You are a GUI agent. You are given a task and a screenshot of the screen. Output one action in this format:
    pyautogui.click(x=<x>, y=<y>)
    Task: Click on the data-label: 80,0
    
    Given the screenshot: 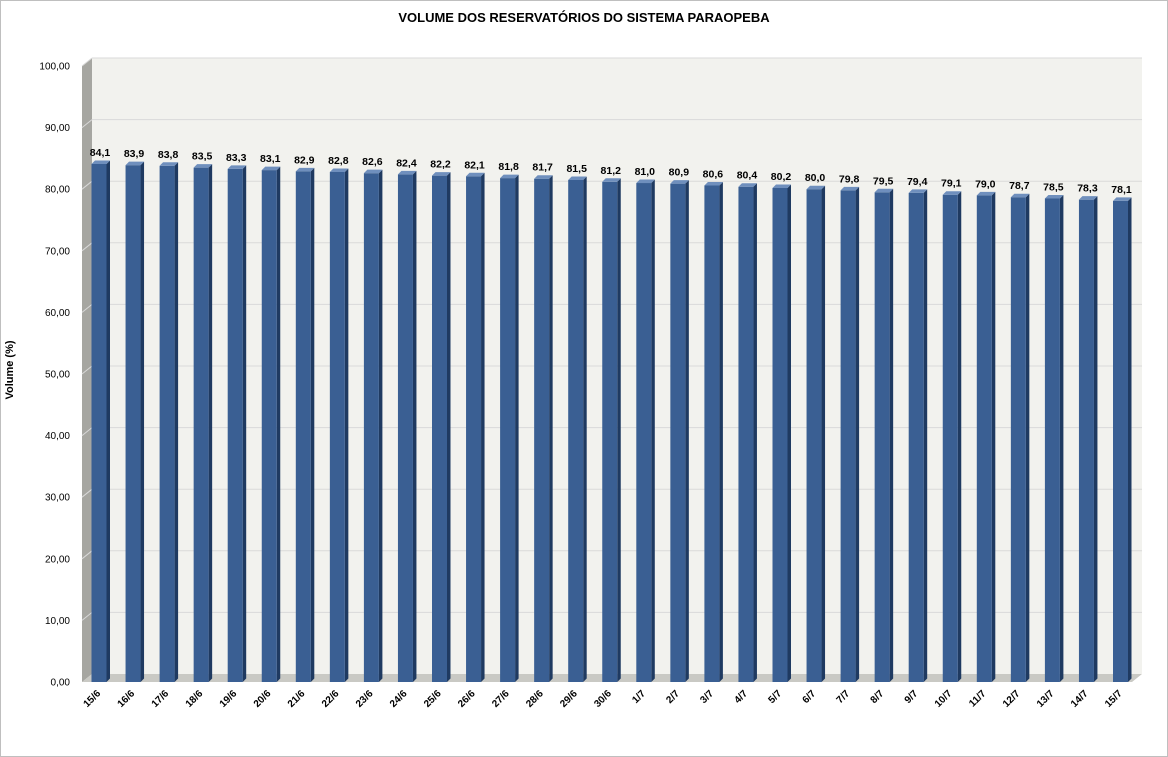 What is the action you would take?
    pyautogui.click(x=815, y=178)
    